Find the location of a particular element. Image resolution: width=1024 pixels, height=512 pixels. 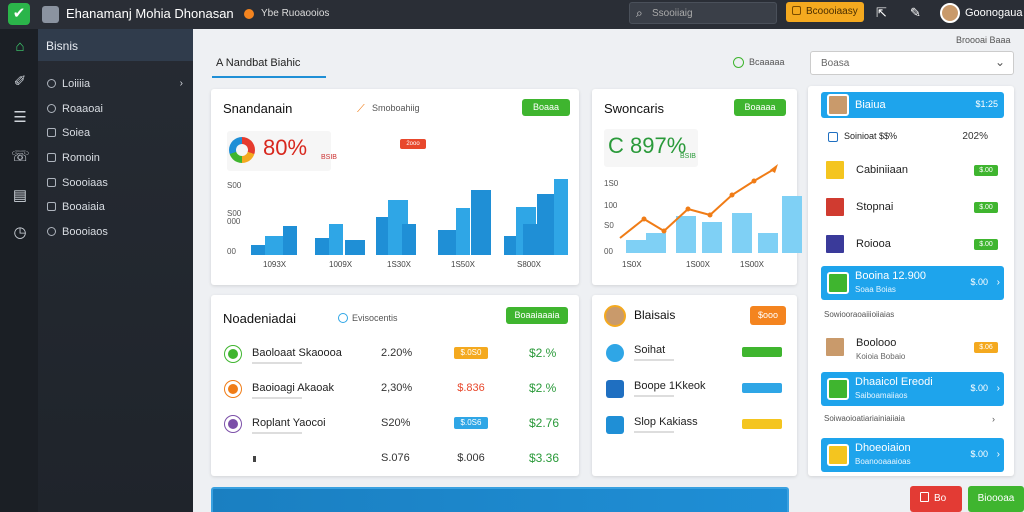

chart-area-2: 1S0 100 S0 00 1S0X 1S00X 1S00X is located at coordinates (697, 187).